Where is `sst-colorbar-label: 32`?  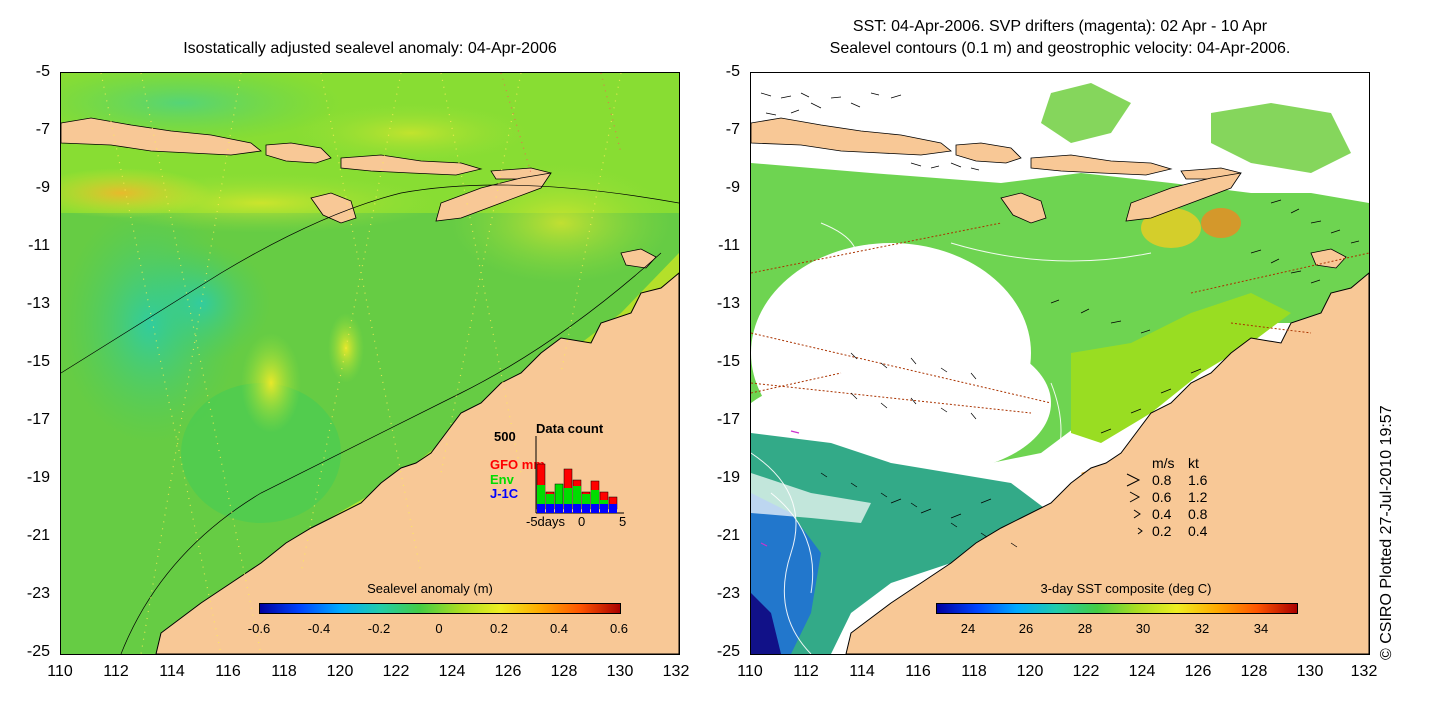
sst-colorbar-label: 32 is located at coordinates (1202, 628).